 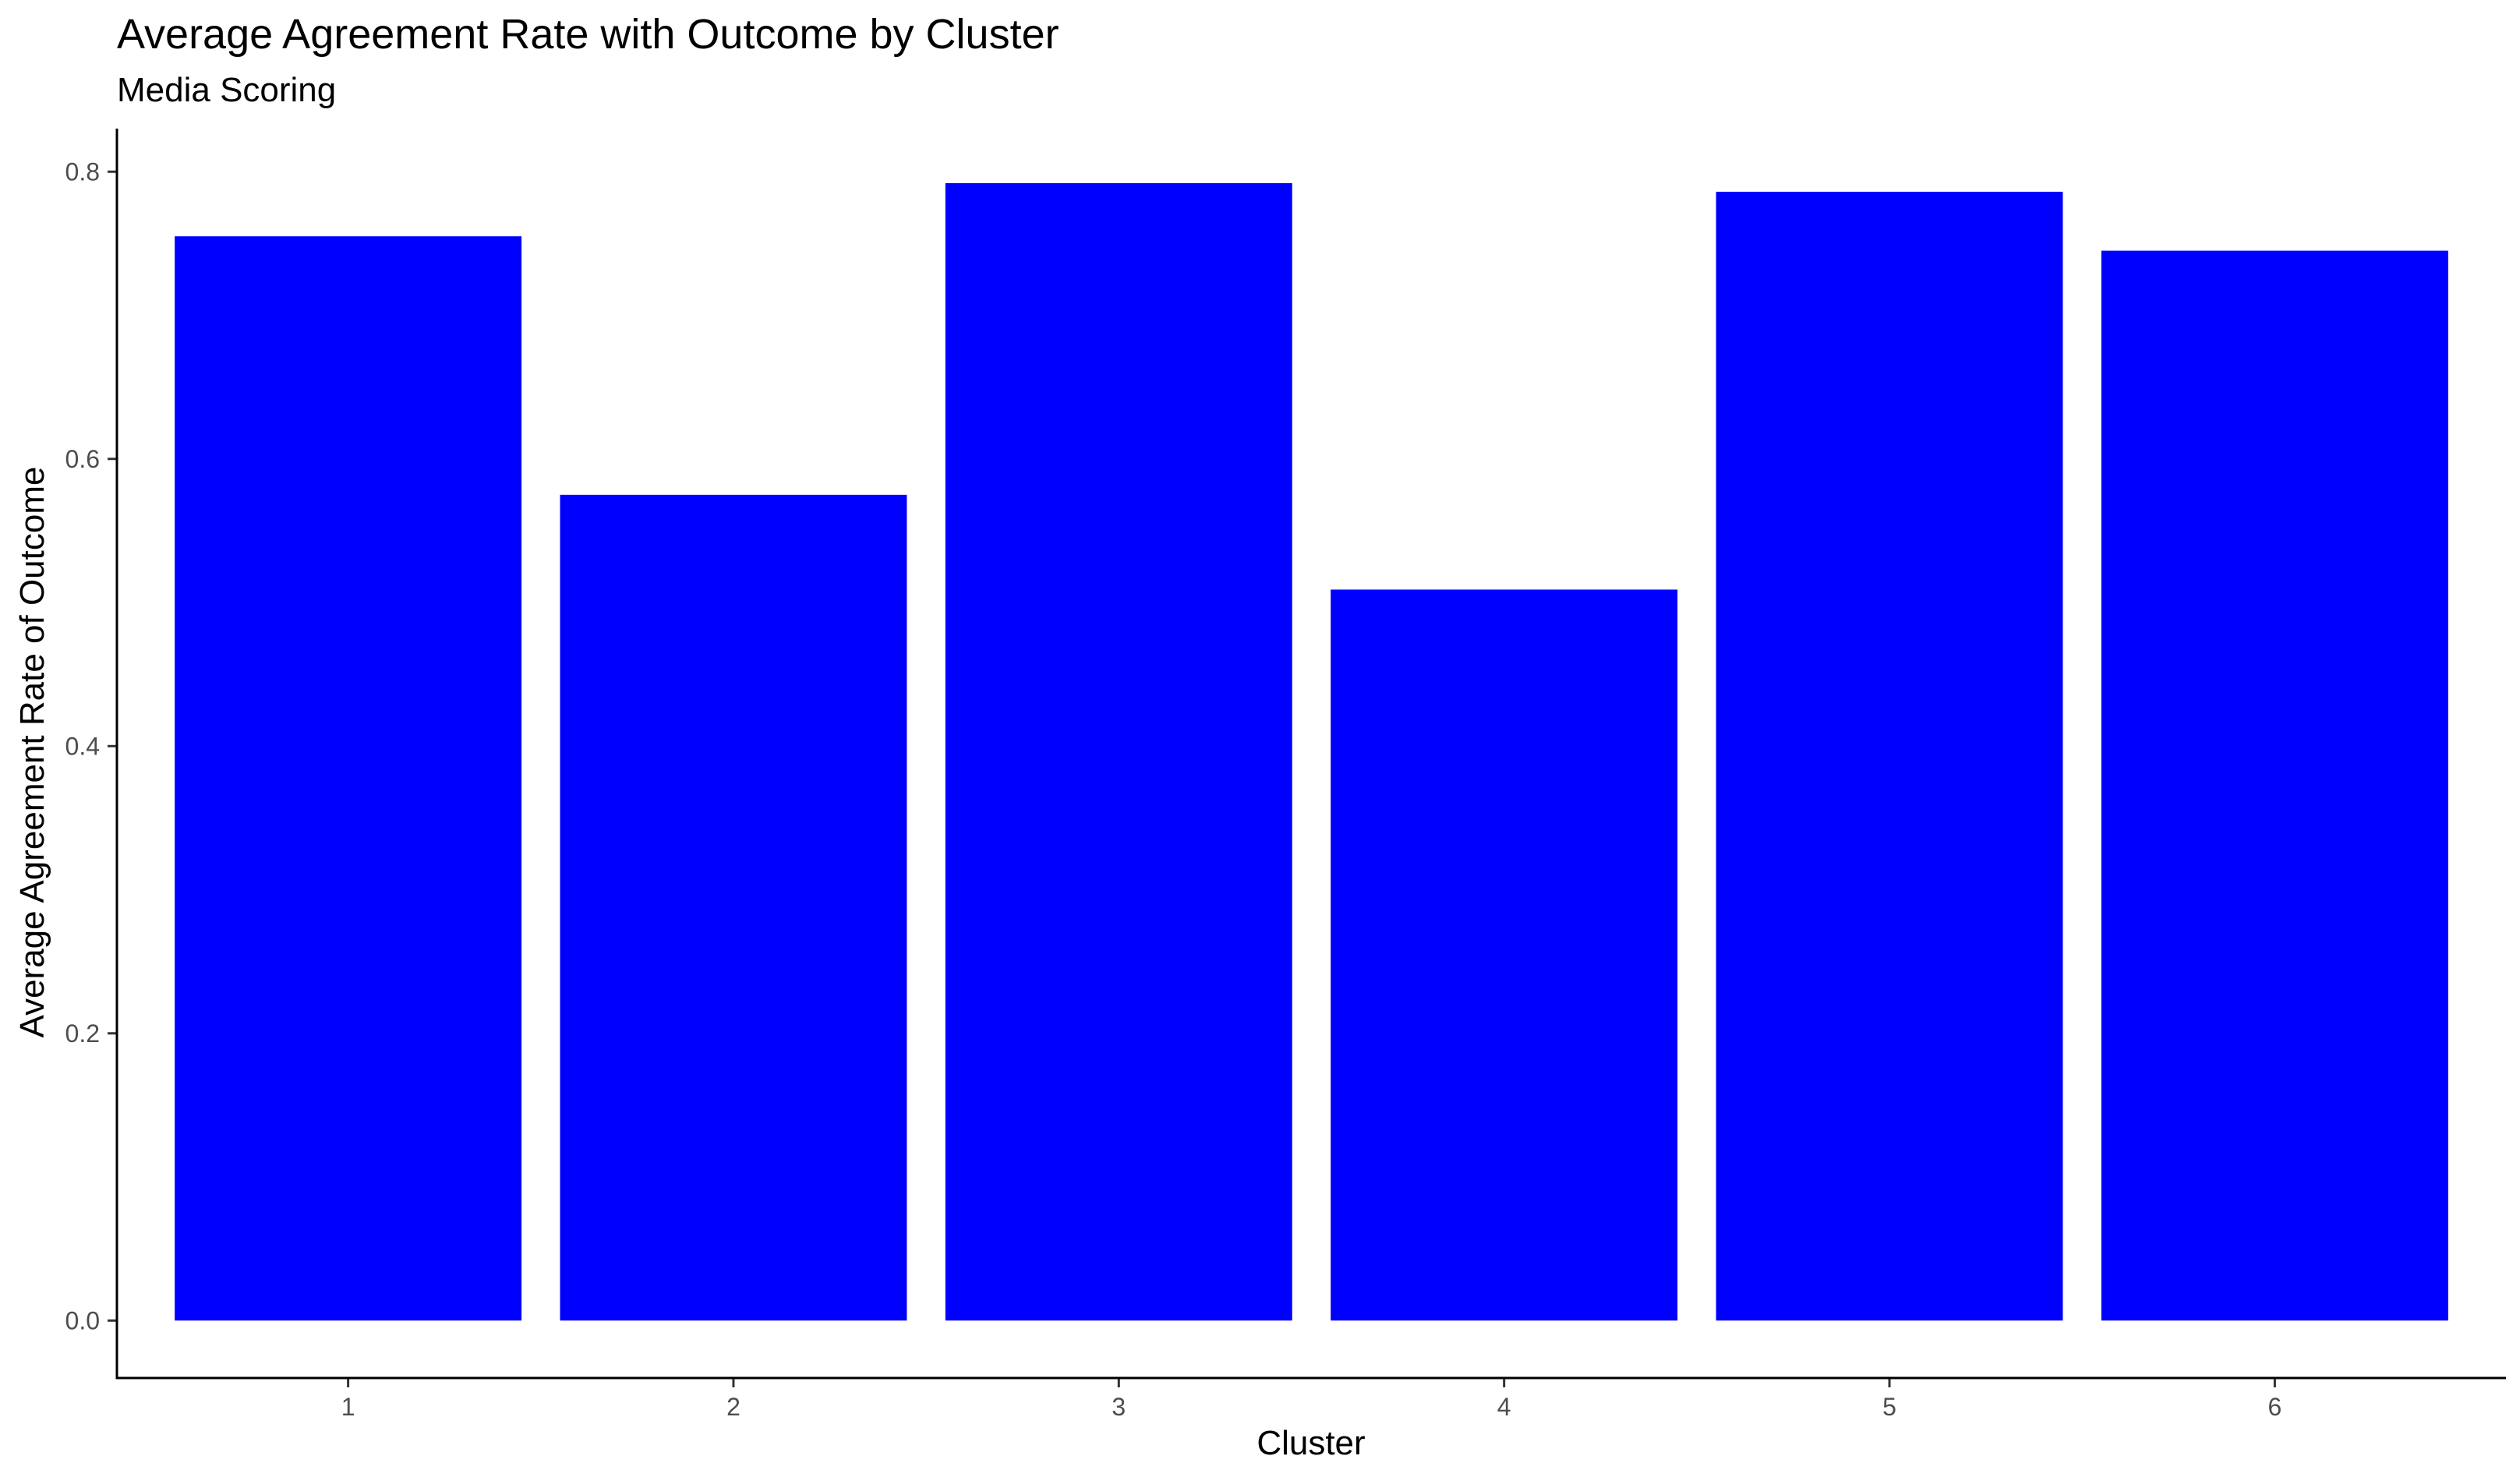 What do you see at coordinates (348, 1407) in the screenshot?
I see `x-tick-label: 1` at bounding box center [348, 1407].